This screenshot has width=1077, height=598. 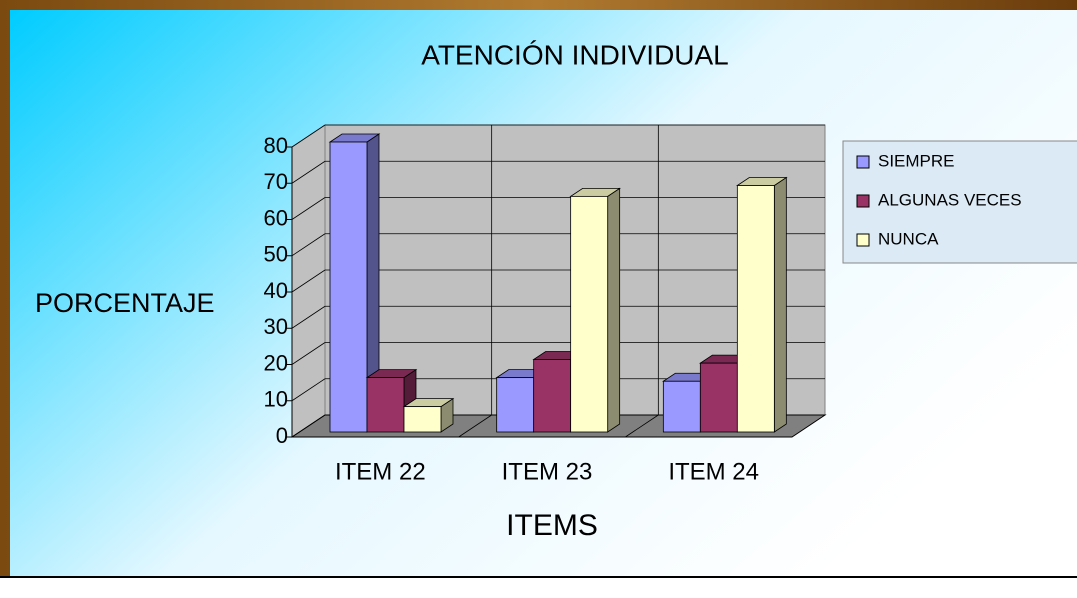 I want to click on y-tick-label: 30, so click(x=276, y=326).